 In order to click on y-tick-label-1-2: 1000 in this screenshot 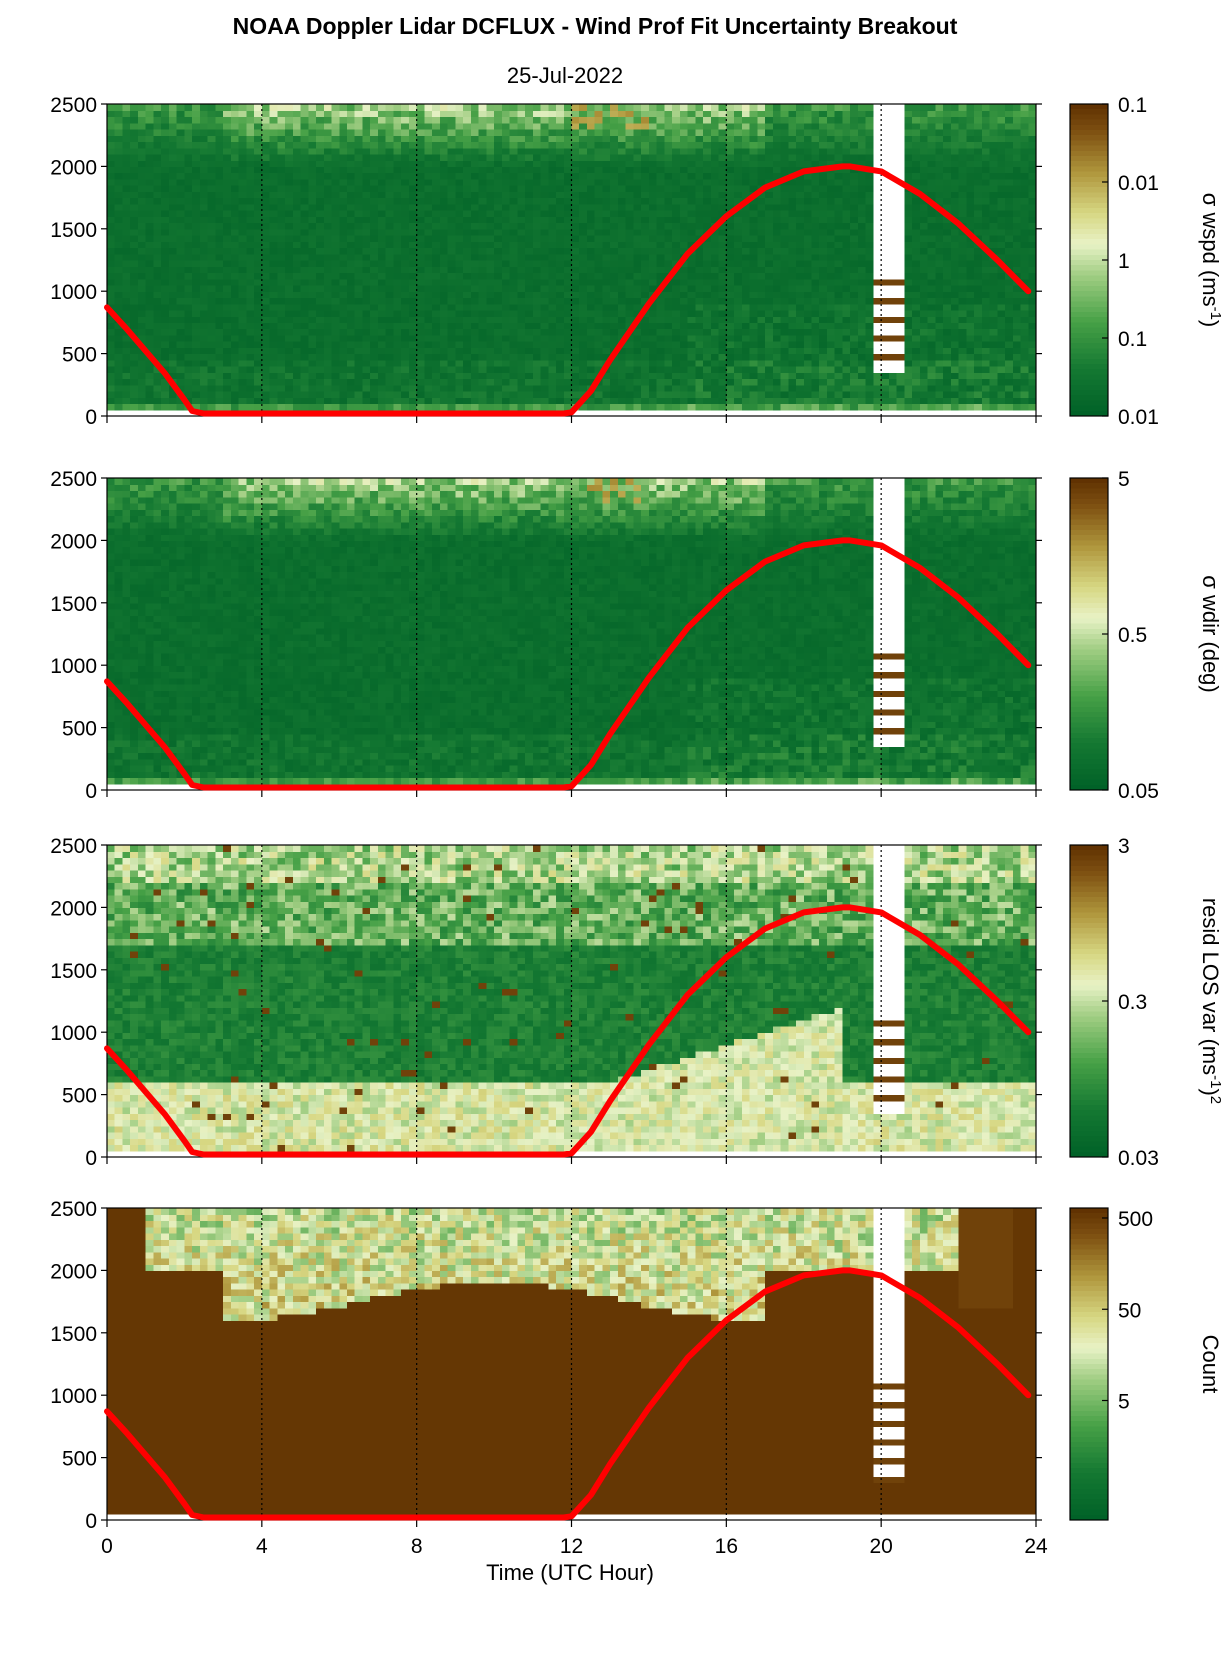, I will do `click(73, 292)`.